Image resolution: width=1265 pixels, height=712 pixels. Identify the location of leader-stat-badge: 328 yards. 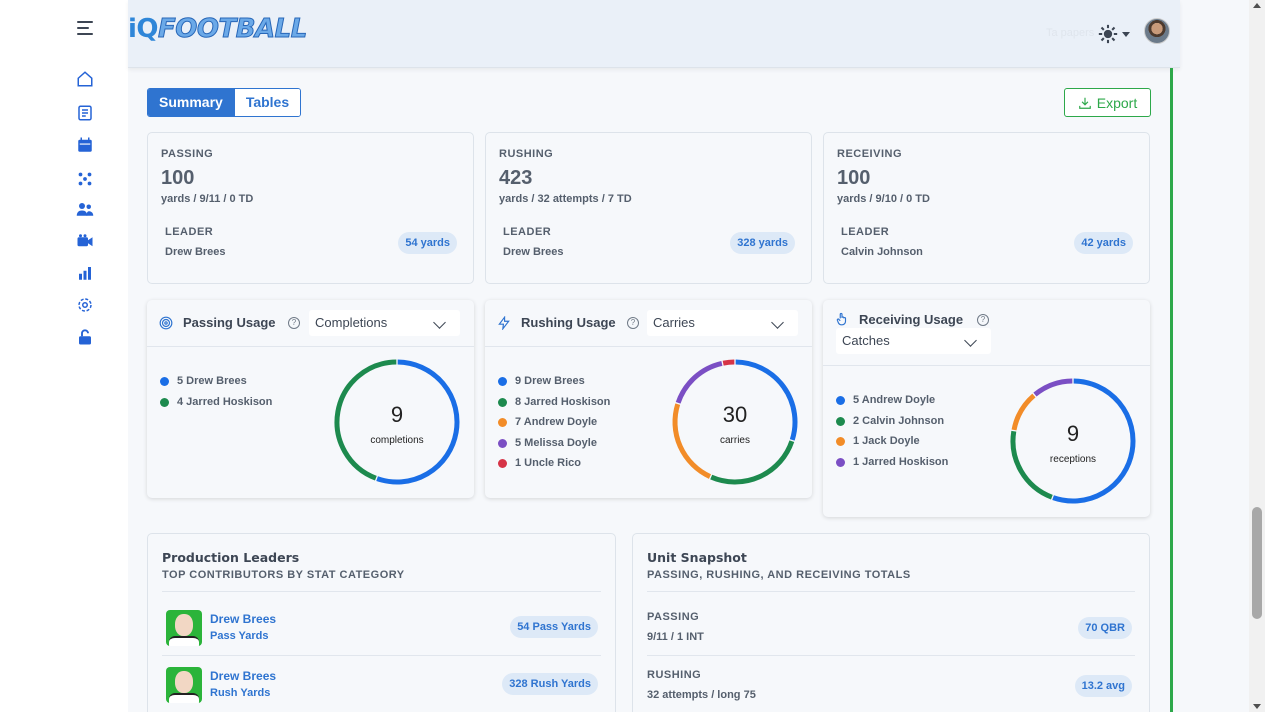
(762, 243).